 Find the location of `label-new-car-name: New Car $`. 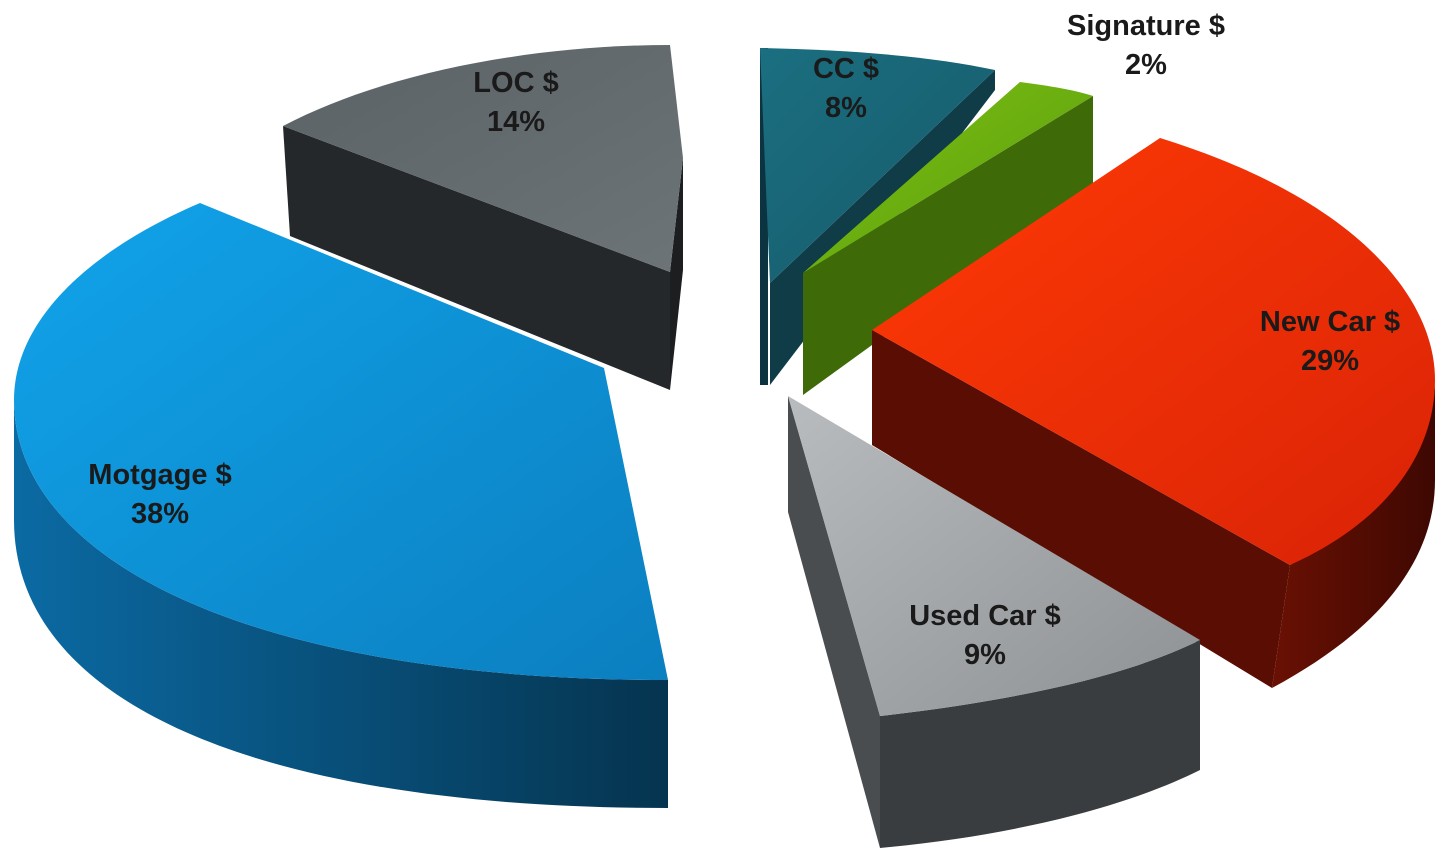

label-new-car-name: New Car $ is located at coordinates (1330, 322).